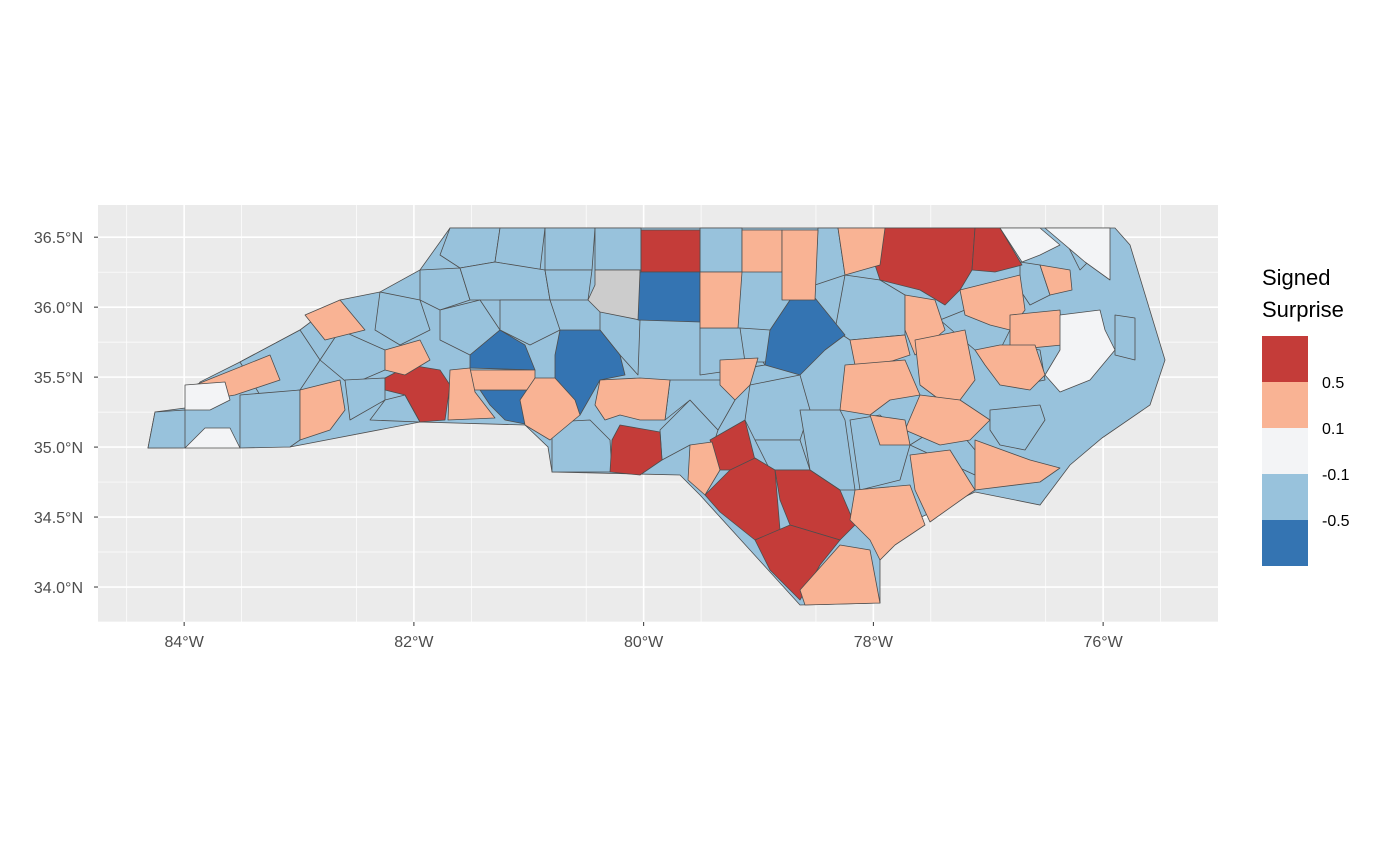 This screenshot has width=1400, height=866. I want to click on y-tick-label: 35.0°N, so click(58, 448).